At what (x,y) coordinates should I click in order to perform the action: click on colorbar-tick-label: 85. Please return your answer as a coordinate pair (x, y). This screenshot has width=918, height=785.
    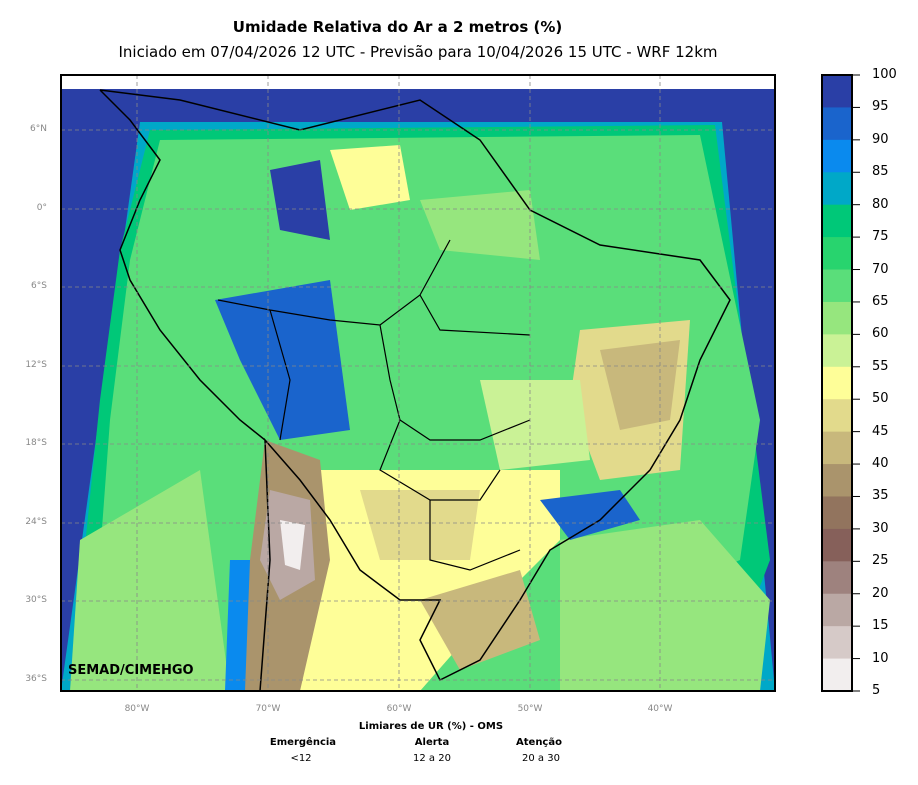
    Looking at the image, I should click on (880, 172).